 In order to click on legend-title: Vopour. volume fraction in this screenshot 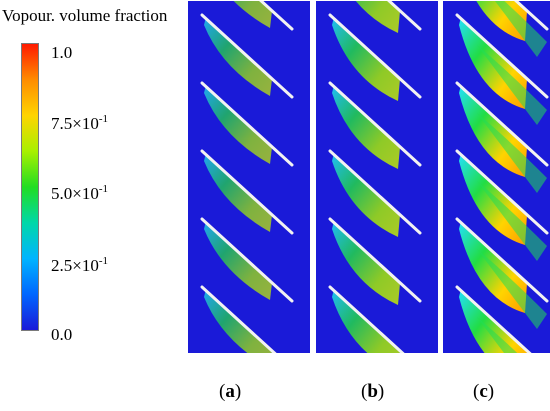, I will do `click(85, 15)`.